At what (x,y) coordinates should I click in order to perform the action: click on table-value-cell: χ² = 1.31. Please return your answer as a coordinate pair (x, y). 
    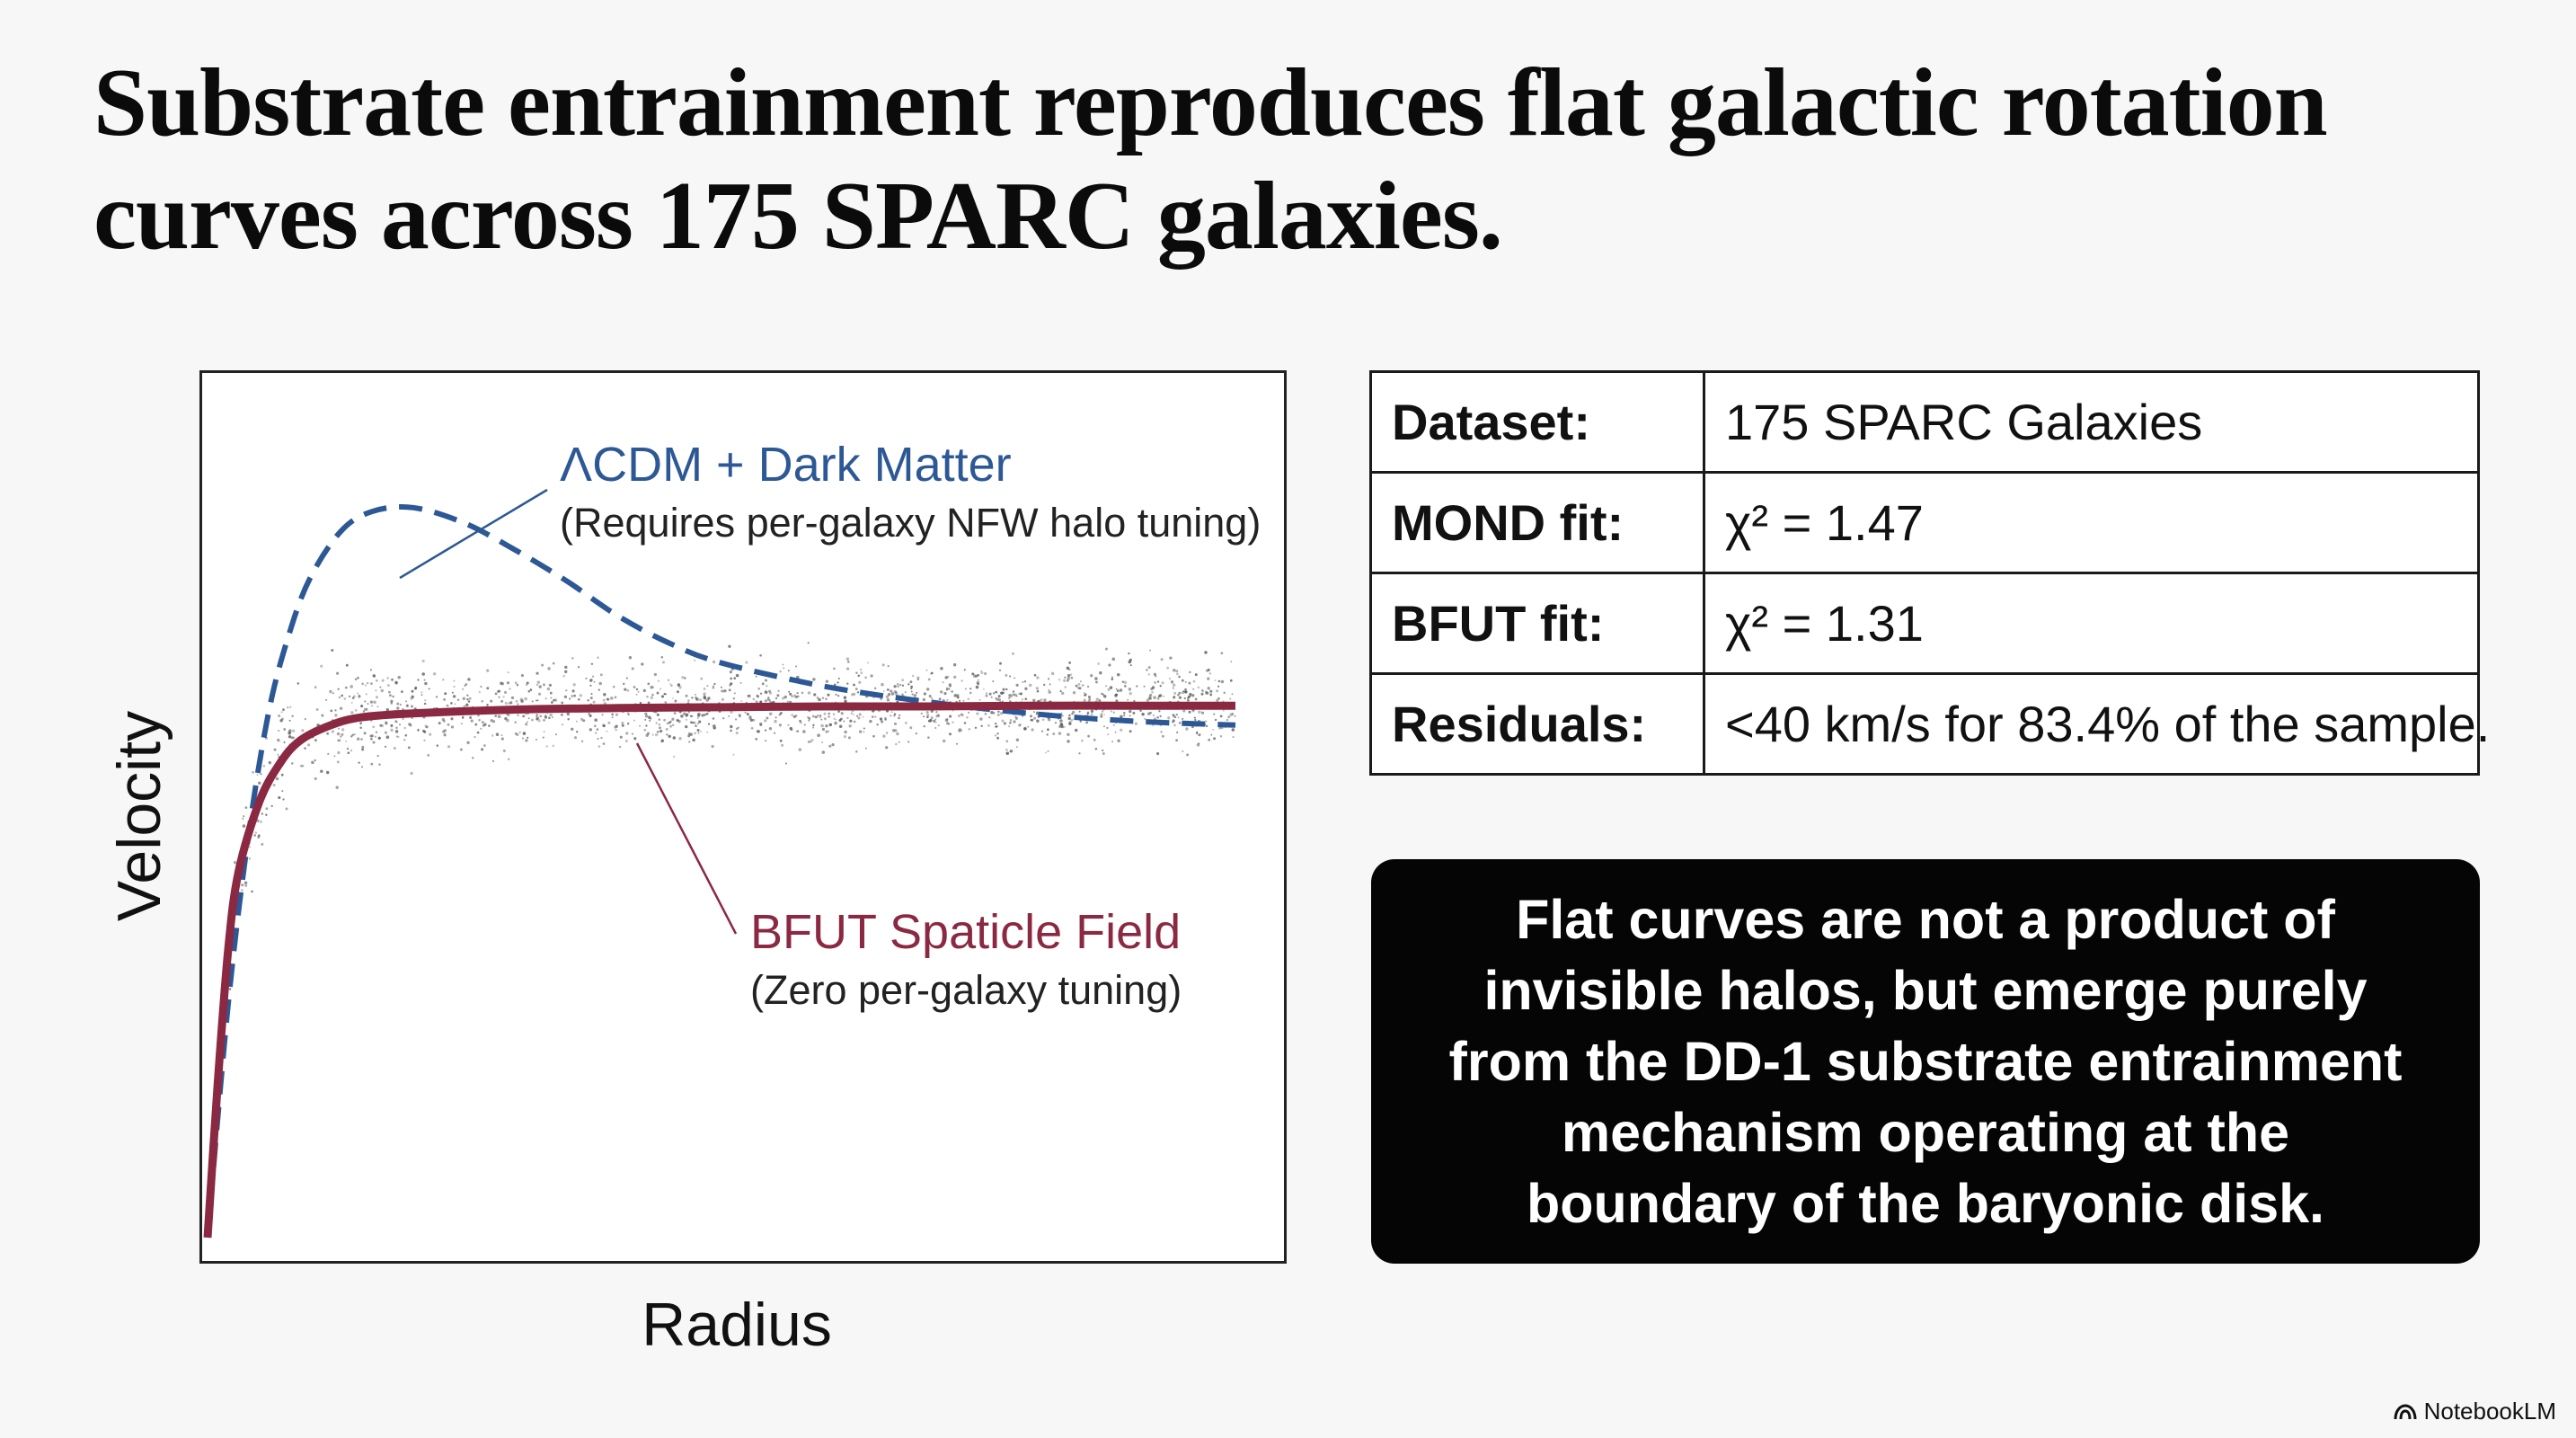
    Looking at the image, I should click on (2091, 623).